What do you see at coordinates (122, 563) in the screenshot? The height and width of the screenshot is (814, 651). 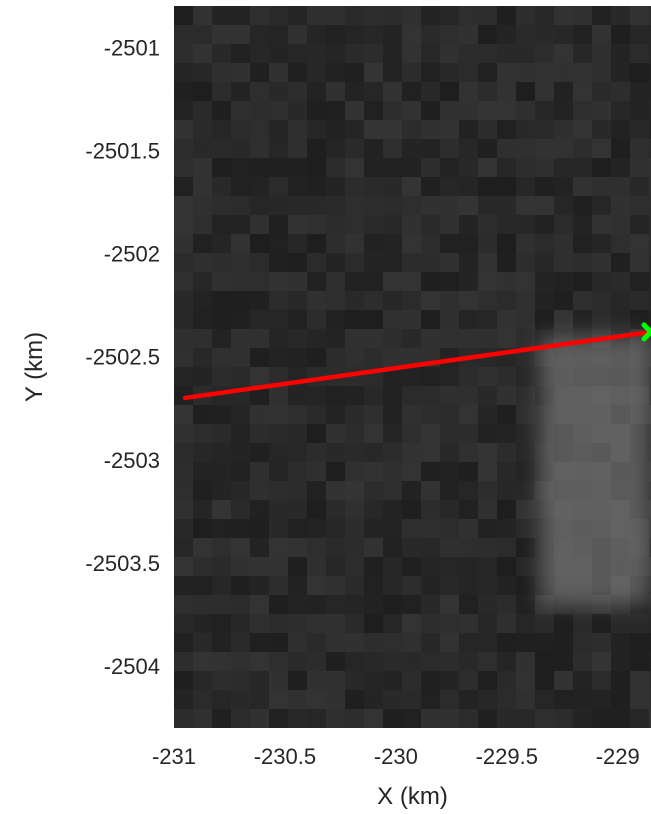 I see `y-tick-label: -2503.5` at bounding box center [122, 563].